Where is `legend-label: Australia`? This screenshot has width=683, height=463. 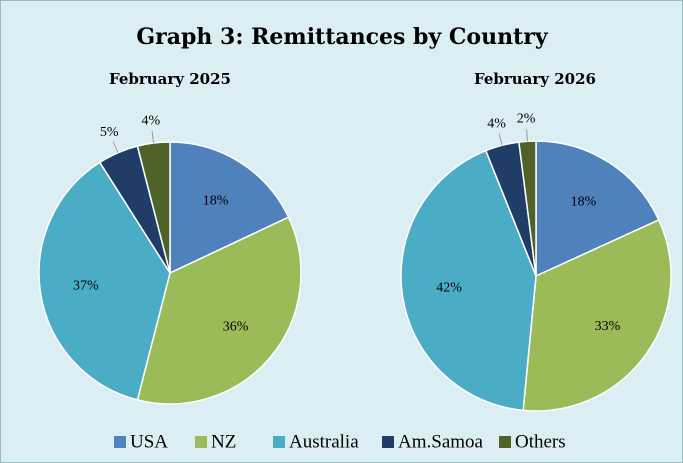 legend-label: Australia is located at coordinates (324, 441).